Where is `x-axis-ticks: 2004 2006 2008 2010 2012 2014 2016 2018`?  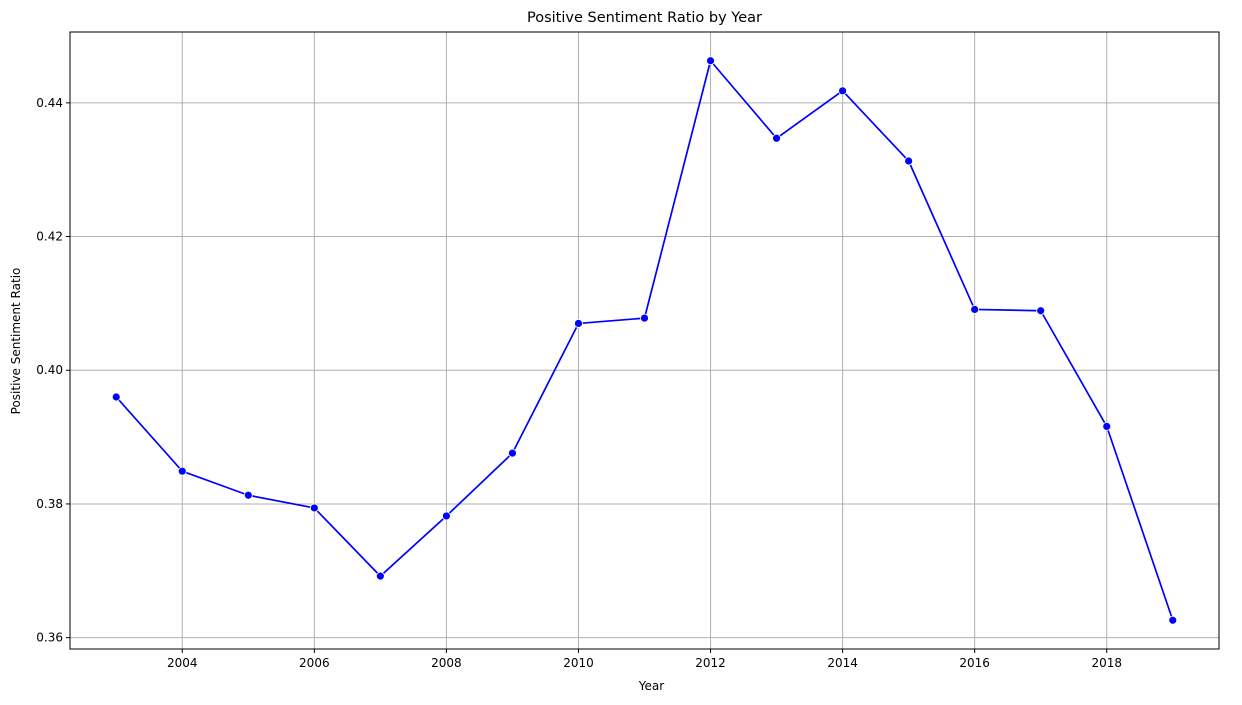 x-axis-ticks: 2004 2006 2008 2010 2012 2014 2016 2018 is located at coordinates (644, 659).